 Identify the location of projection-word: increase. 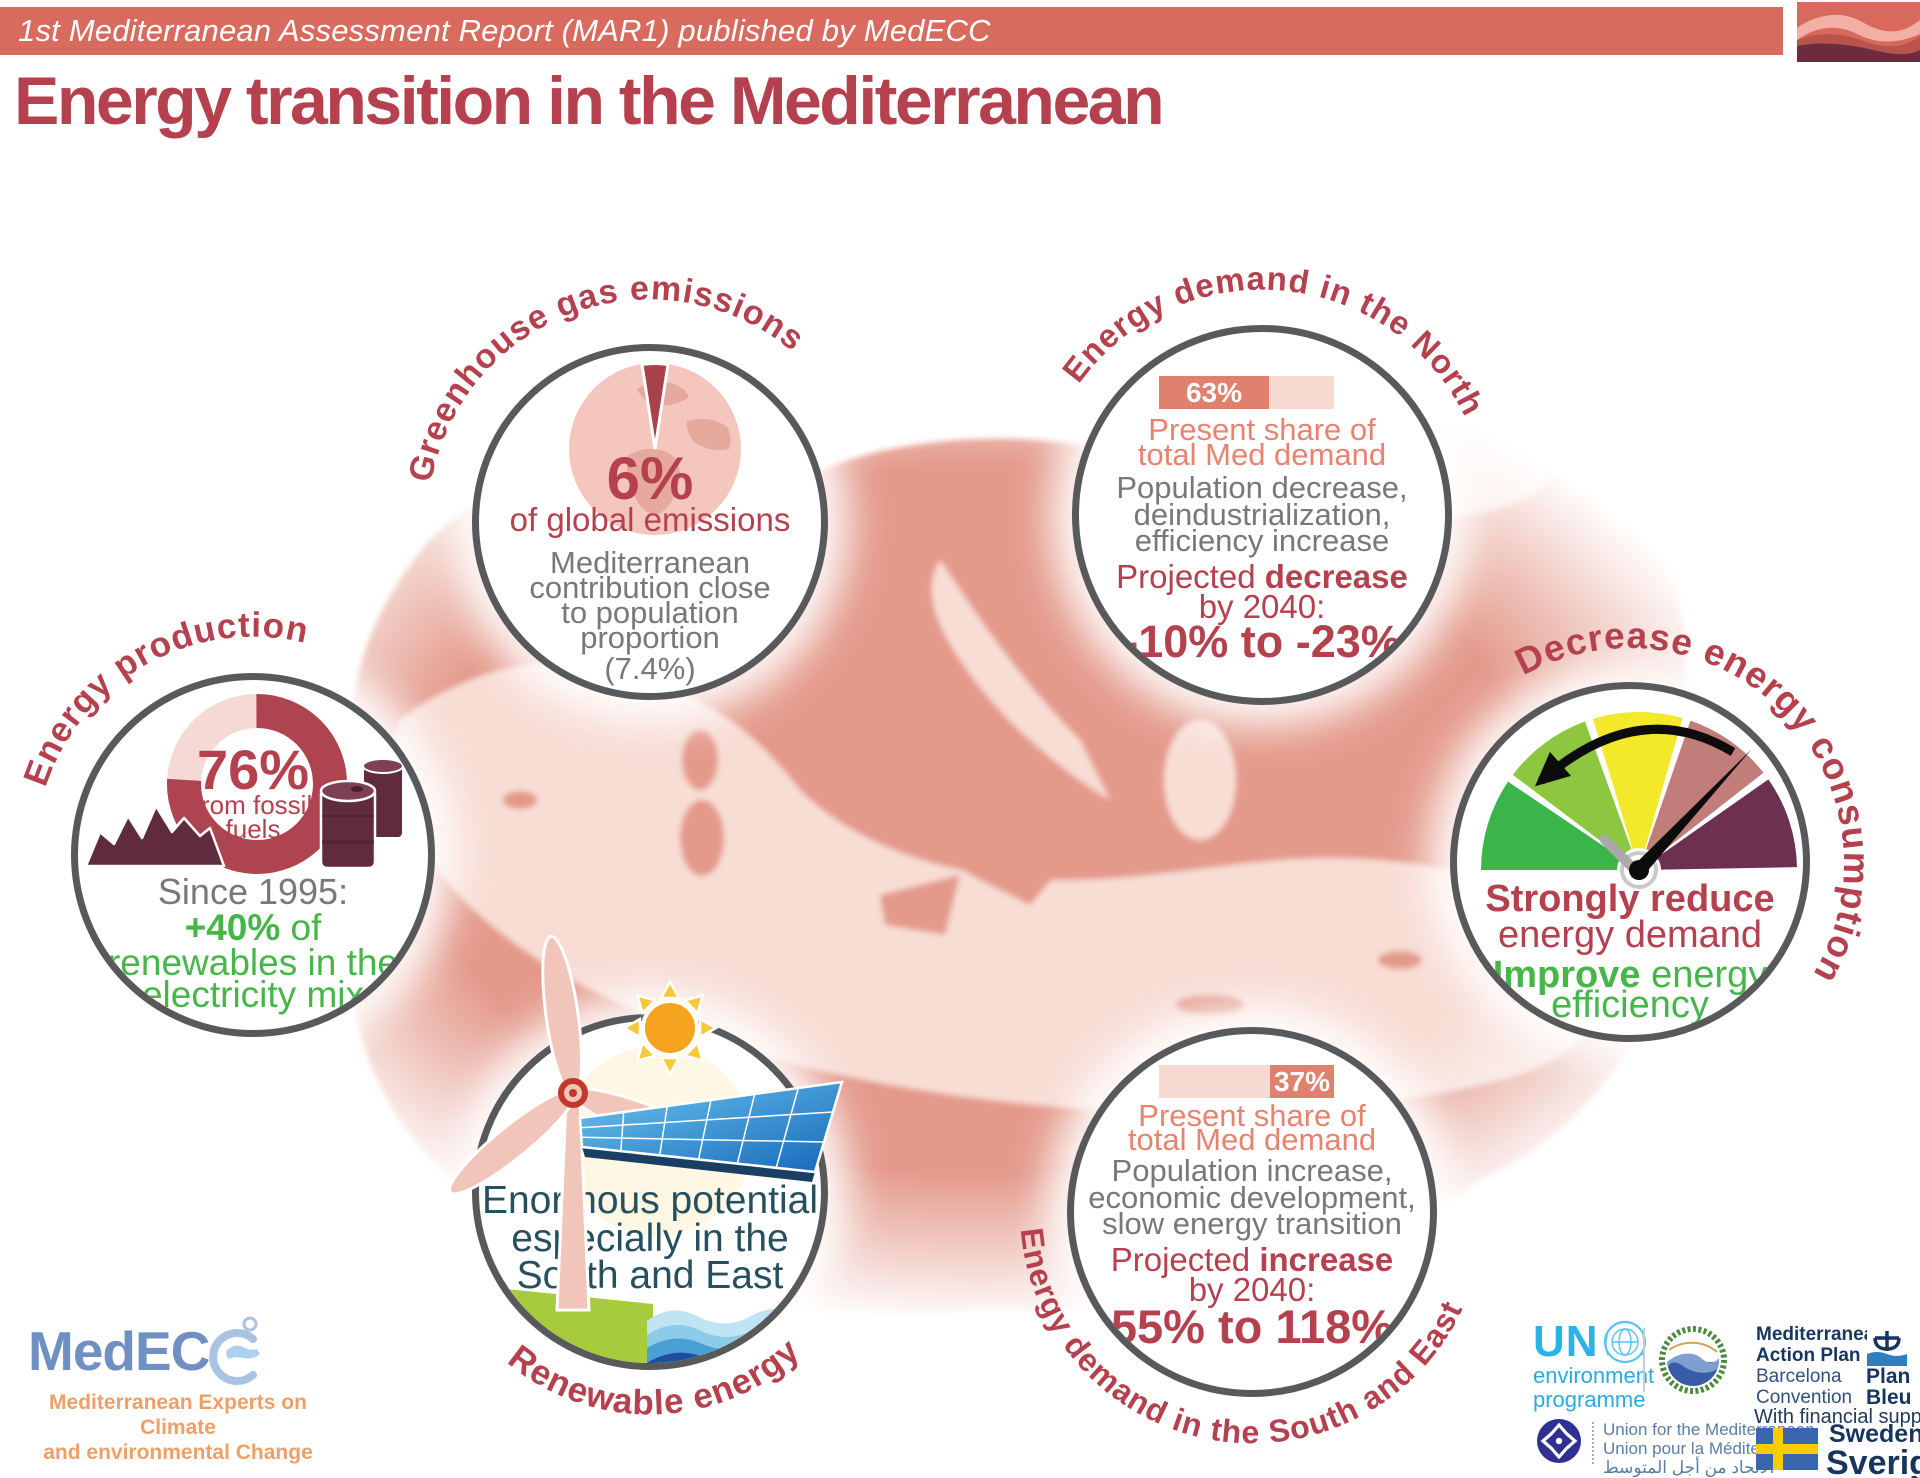
(1326, 1259).